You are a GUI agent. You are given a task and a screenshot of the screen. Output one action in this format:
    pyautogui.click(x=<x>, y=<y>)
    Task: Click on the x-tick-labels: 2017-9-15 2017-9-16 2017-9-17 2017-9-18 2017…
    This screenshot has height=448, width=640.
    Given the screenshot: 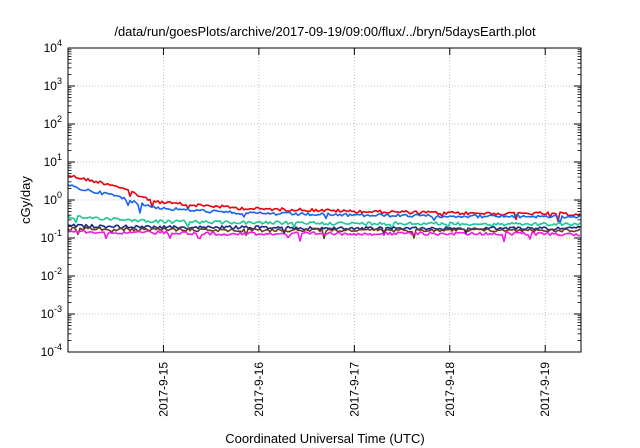 What is the action you would take?
    pyautogui.click(x=354, y=389)
    